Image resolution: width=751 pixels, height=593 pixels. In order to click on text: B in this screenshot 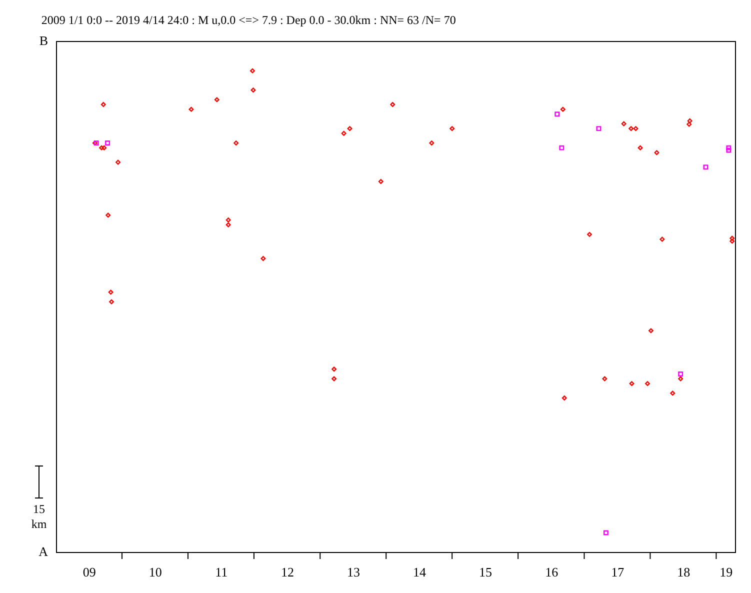, I will do `click(43, 40)`.